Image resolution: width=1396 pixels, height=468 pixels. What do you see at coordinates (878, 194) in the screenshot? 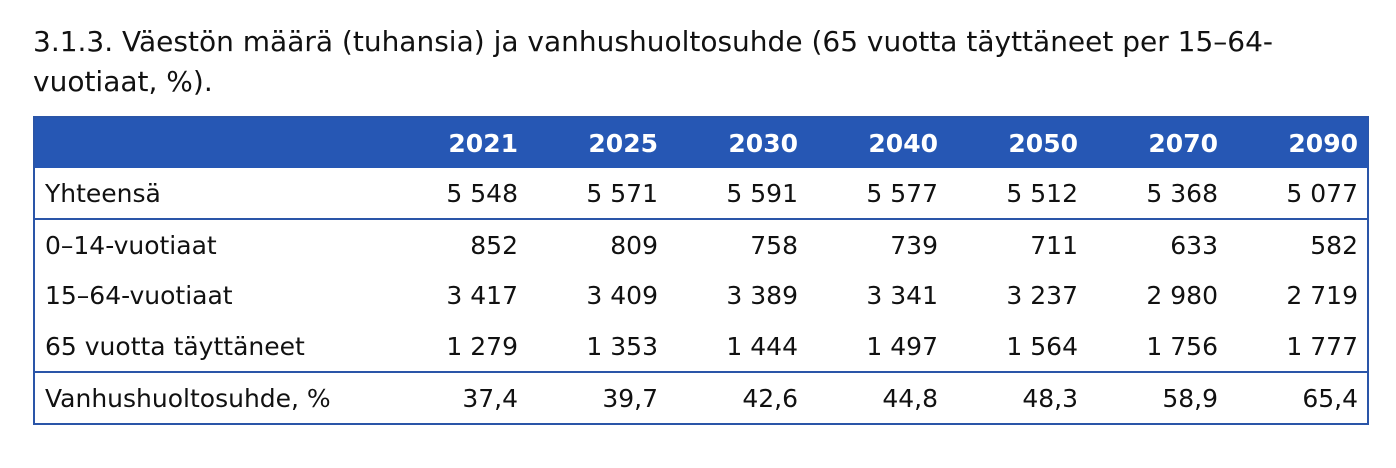
I see `table-cell: 5 577` at bounding box center [878, 194].